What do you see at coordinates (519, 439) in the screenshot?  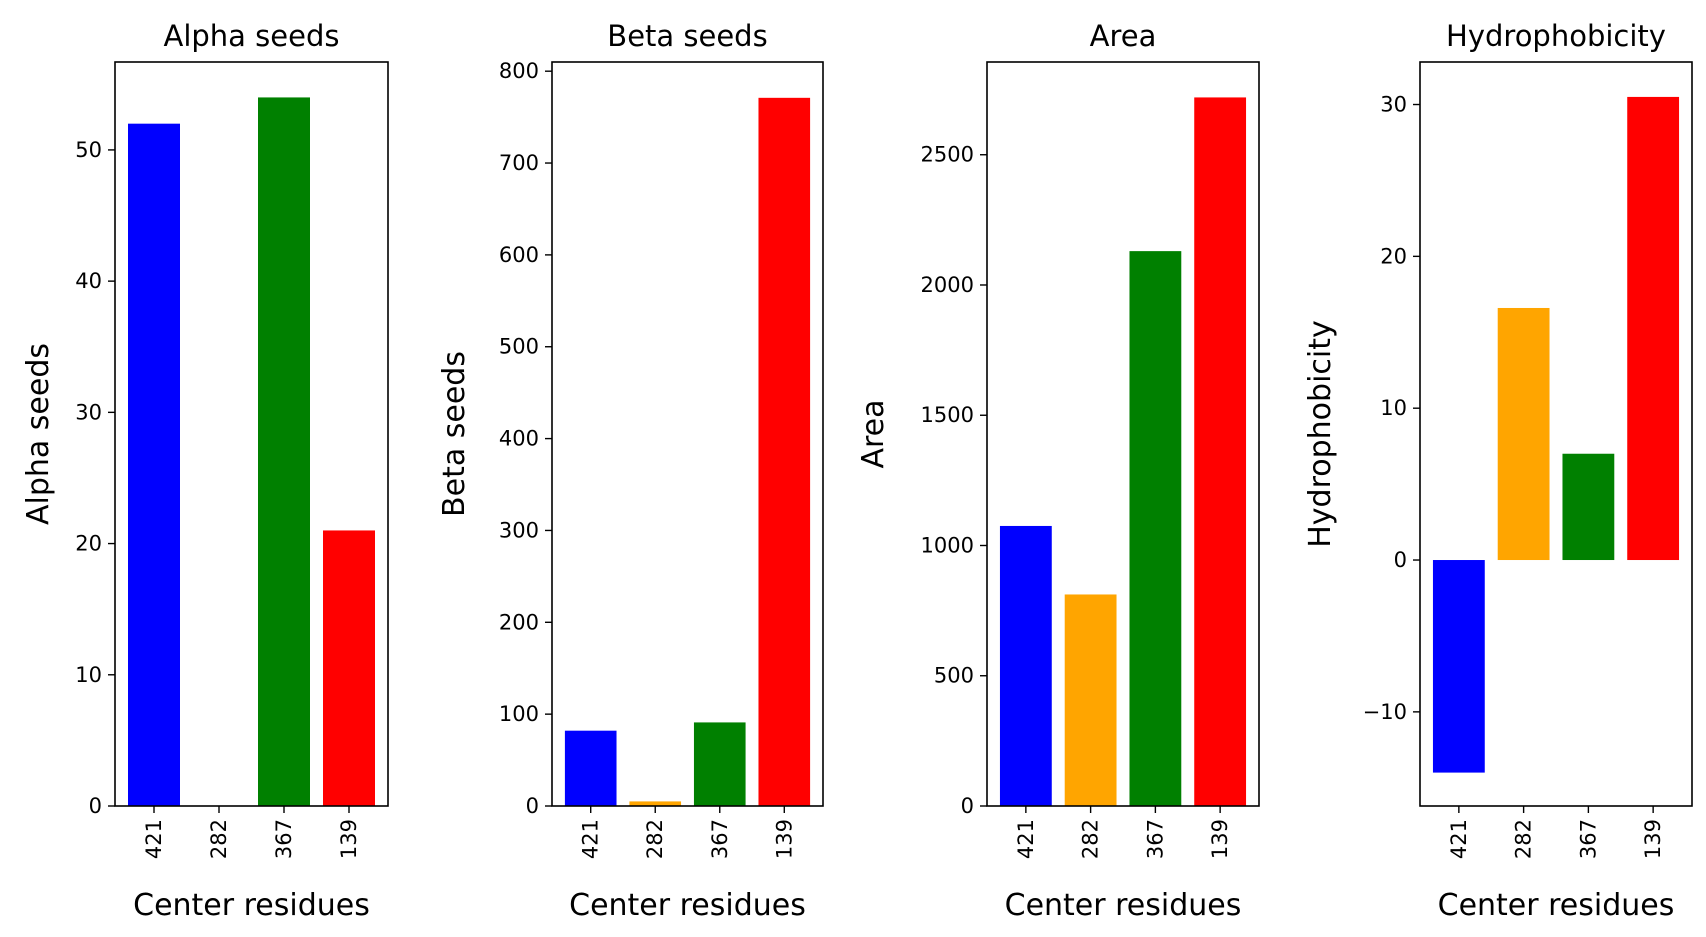 I see `y-tick-label: 400` at bounding box center [519, 439].